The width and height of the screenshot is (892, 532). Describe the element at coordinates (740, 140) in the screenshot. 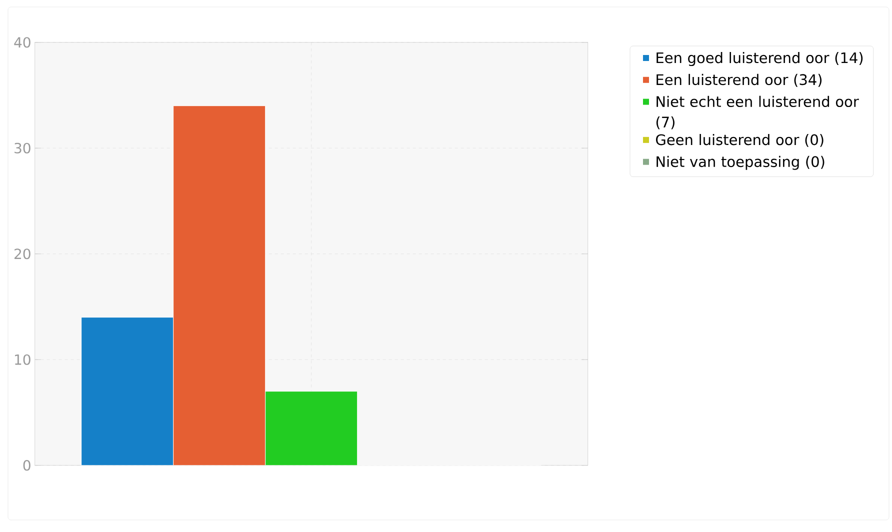

I see `legend-label: Geen luisterend oor (0)` at that location.